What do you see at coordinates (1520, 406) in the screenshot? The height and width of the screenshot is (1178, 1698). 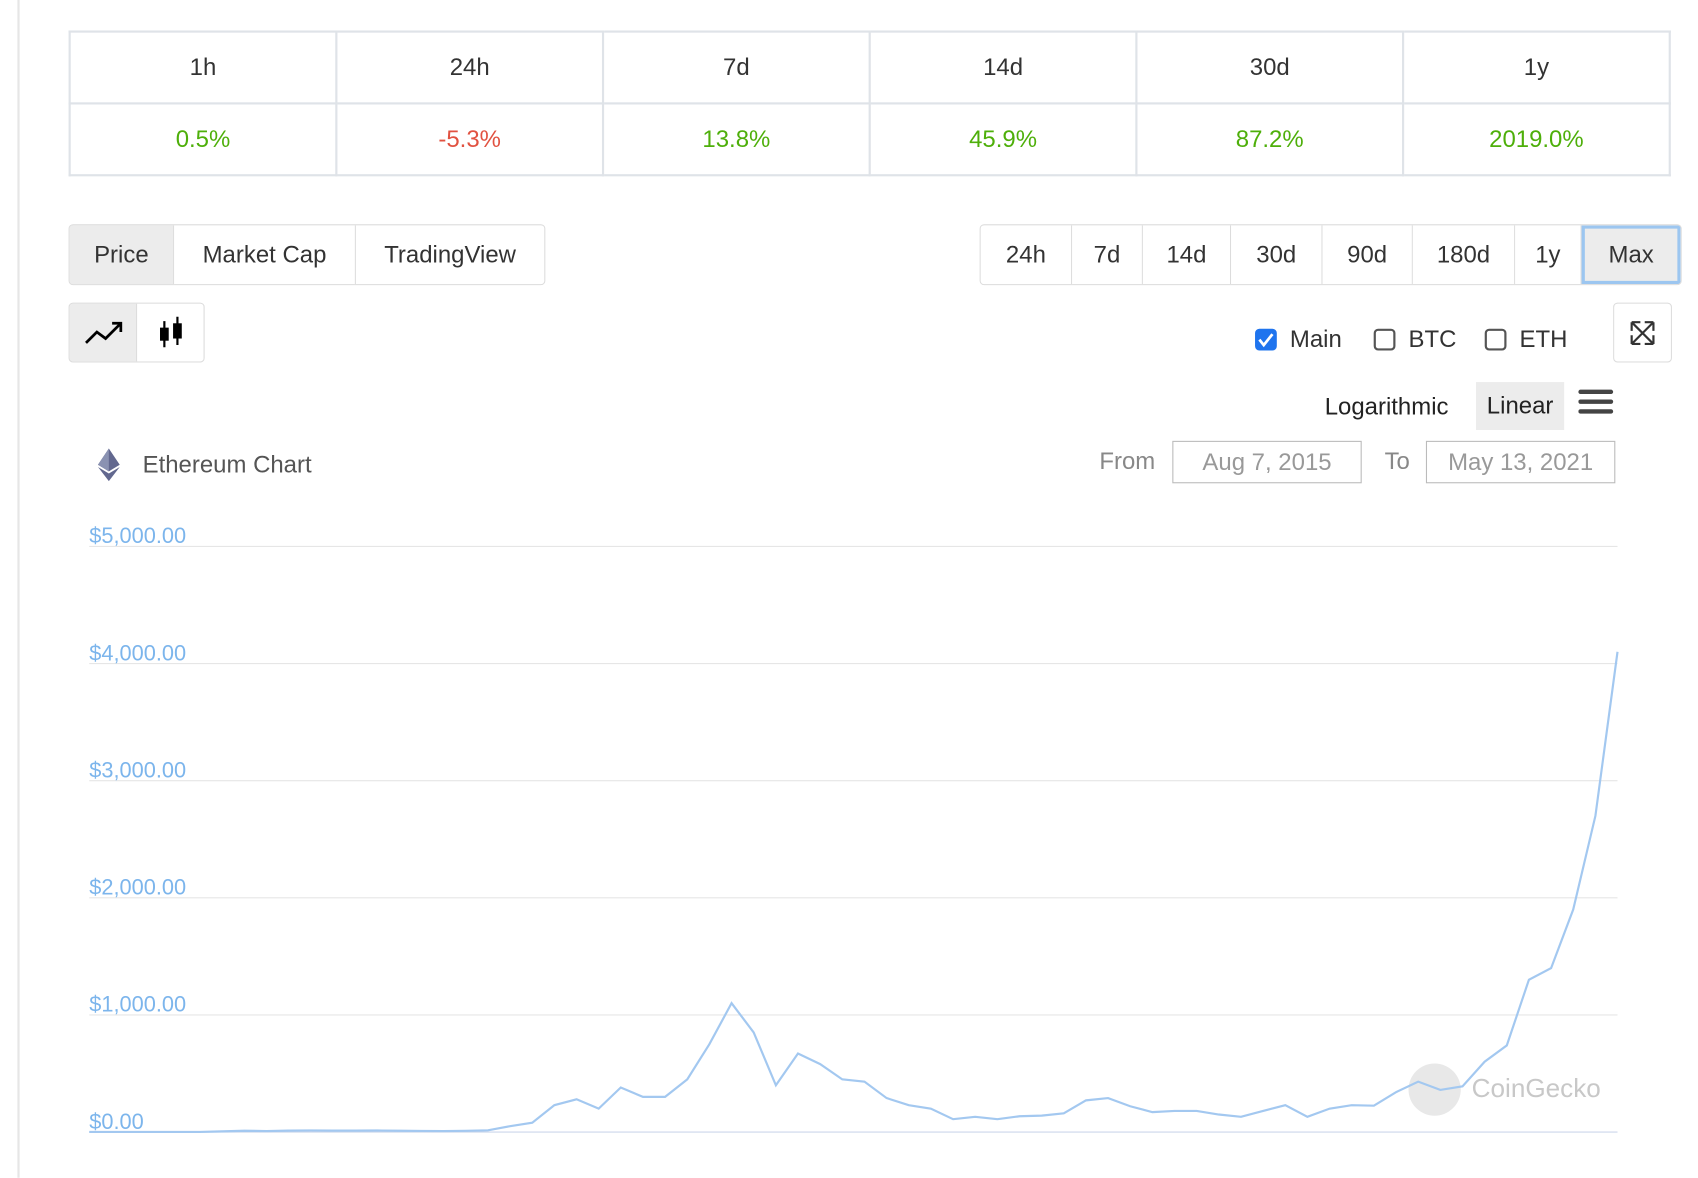 I see `scale-option: Linear` at bounding box center [1520, 406].